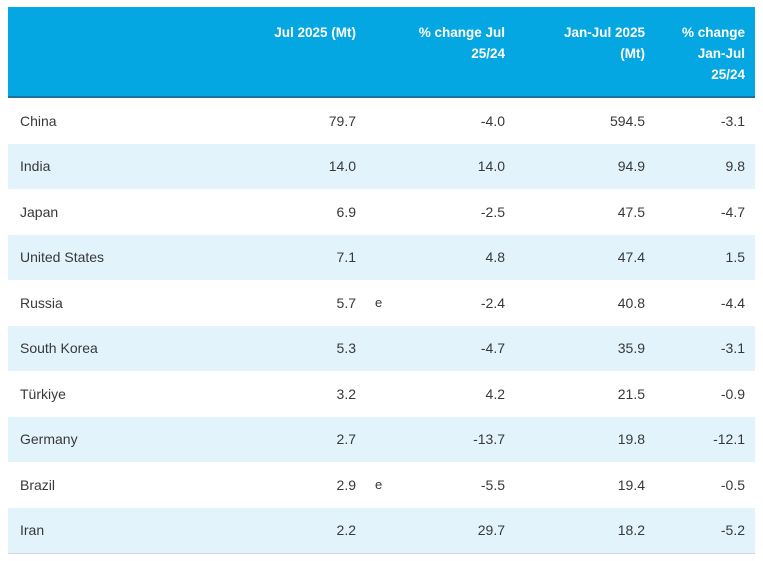 This screenshot has width=763, height=561. I want to click on table-row-turkiye: Türkiye 3.2 4.2 21.5 -0.9, so click(381, 394).